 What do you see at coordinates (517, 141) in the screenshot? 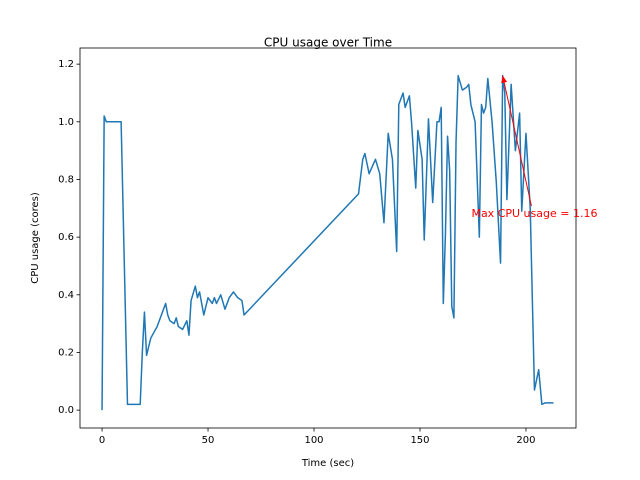
I see `annotation-arrow` at bounding box center [517, 141].